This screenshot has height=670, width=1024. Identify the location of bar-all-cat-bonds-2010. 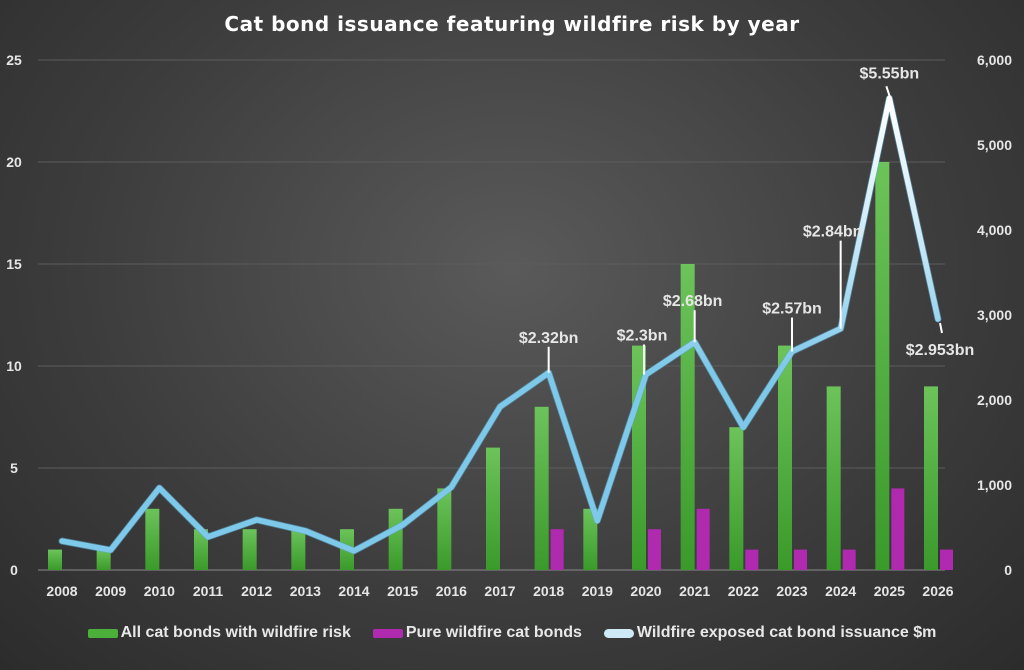
(152, 539).